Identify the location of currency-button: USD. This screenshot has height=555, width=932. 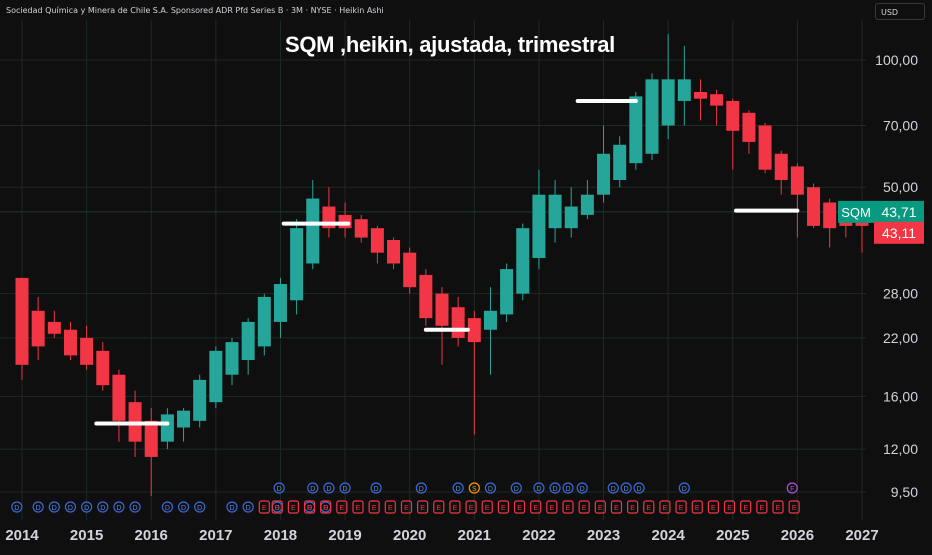
(900, 11).